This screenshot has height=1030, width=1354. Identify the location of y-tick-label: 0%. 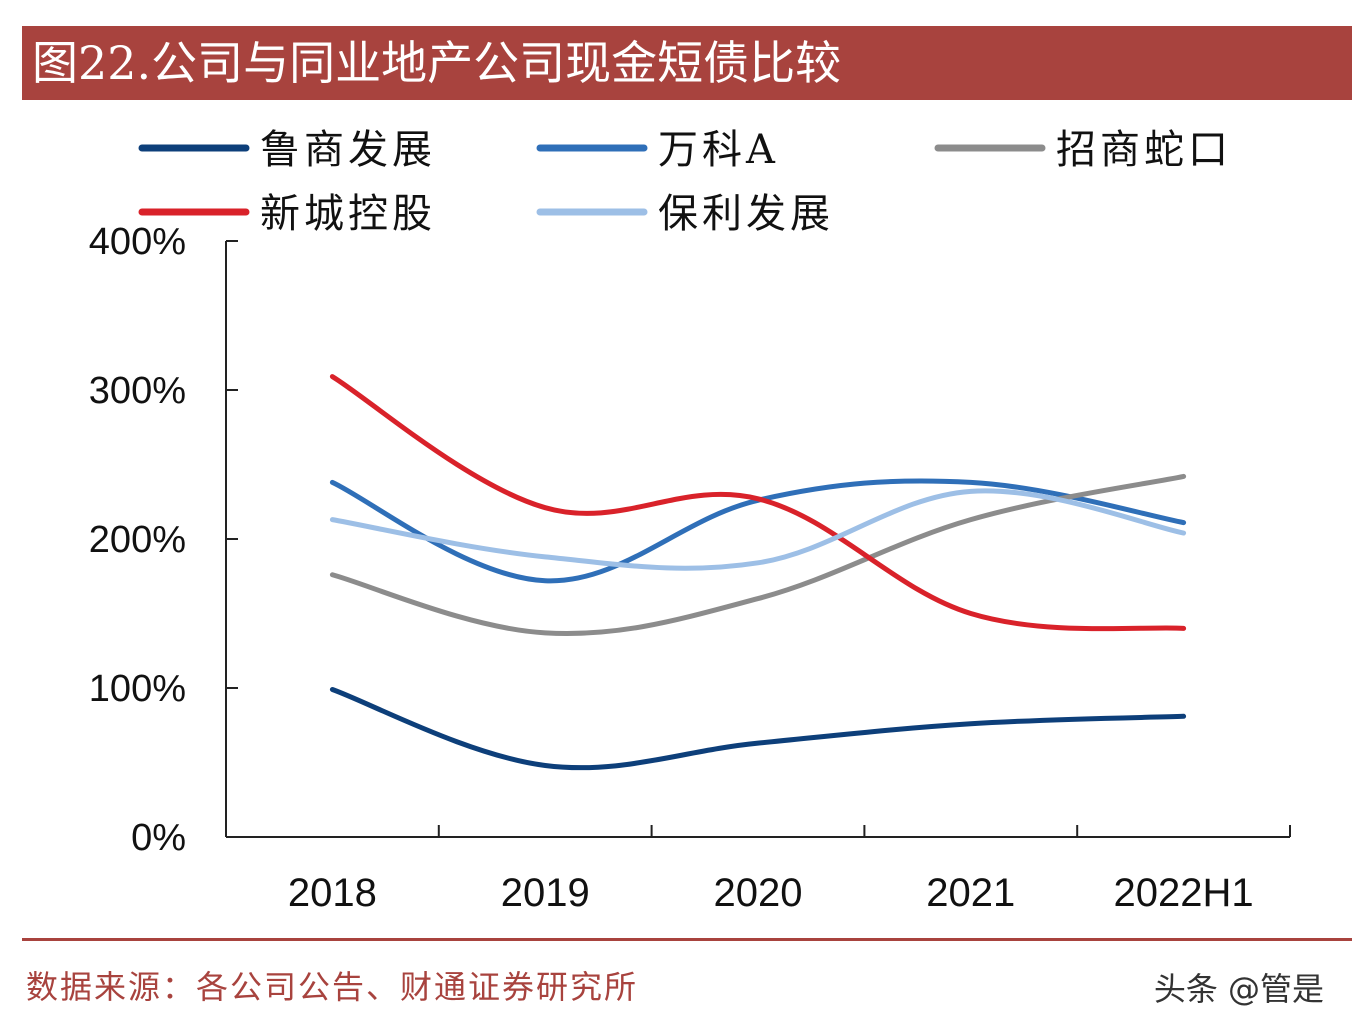
(158, 838).